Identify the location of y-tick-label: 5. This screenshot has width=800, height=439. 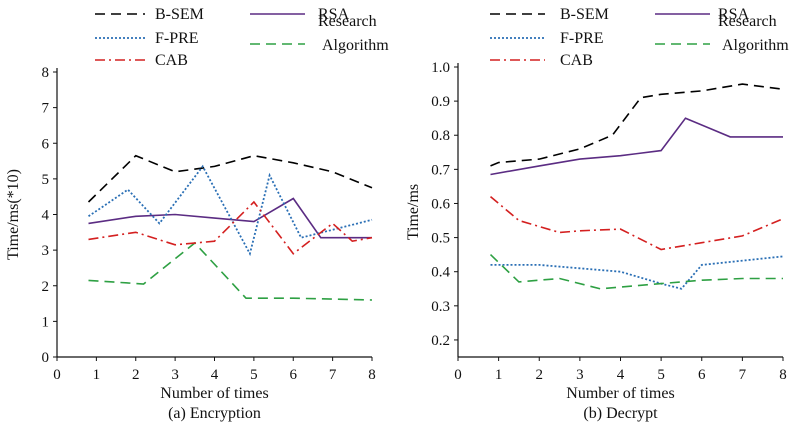
(46, 180).